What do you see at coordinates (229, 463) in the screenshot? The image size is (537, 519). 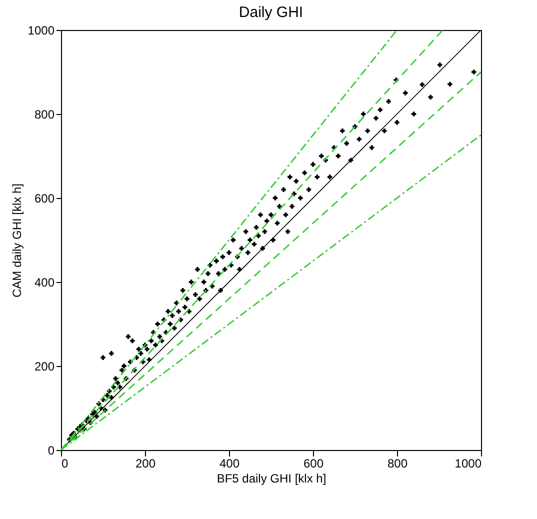 I see `x-tick-label: 400` at bounding box center [229, 463].